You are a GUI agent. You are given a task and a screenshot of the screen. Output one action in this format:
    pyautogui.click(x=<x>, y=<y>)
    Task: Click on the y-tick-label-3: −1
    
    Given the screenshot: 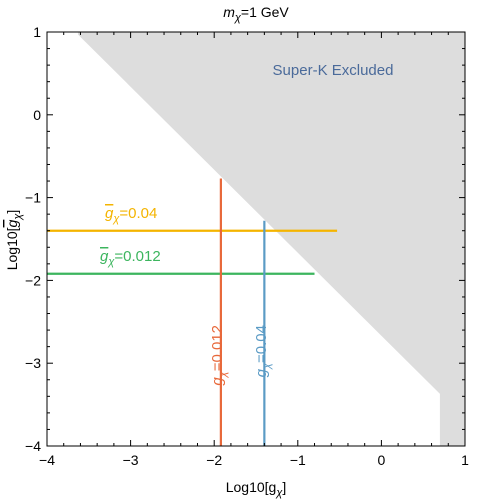 What is the action you would take?
    pyautogui.click(x=33, y=198)
    